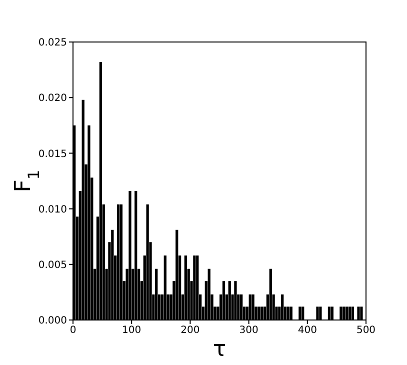 The width and height of the screenshot is (407, 365). Describe the element at coordinates (52, 321) in the screenshot. I see `y-tick-label: 0.000` at that location.